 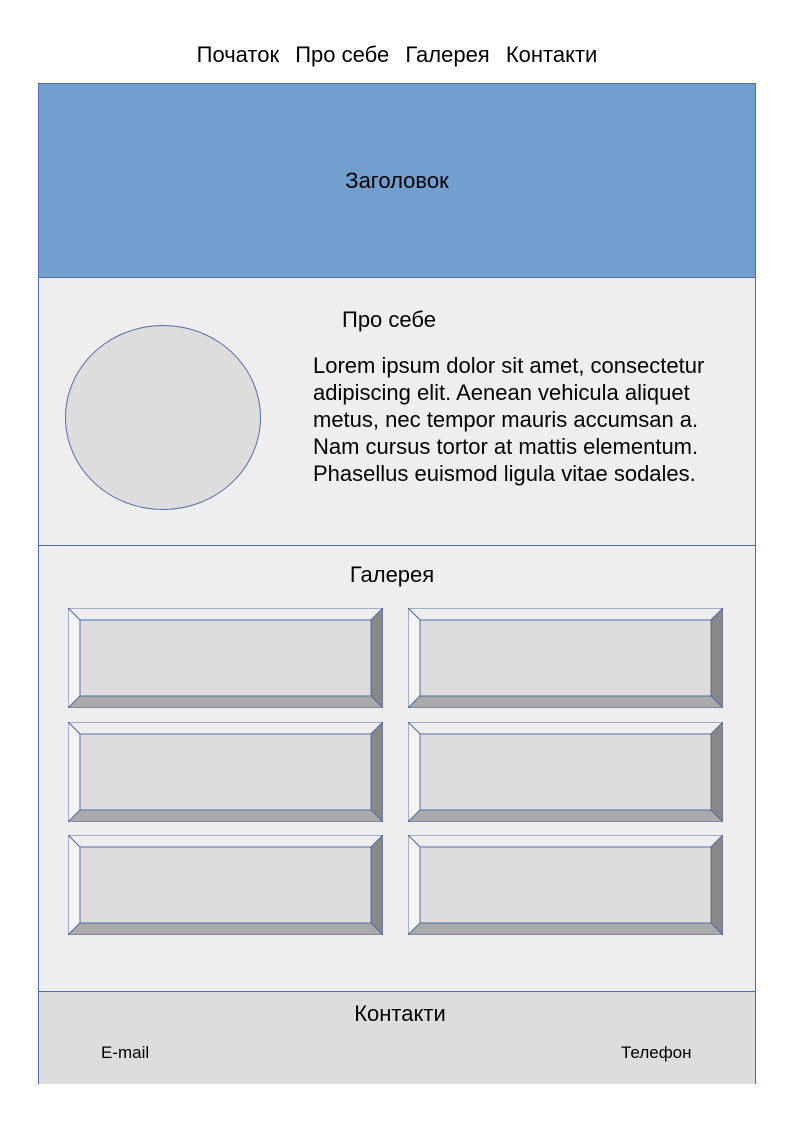 What do you see at coordinates (342, 54) in the screenshot?
I see `nav-item-about: Про себе` at bounding box center [342, 54].